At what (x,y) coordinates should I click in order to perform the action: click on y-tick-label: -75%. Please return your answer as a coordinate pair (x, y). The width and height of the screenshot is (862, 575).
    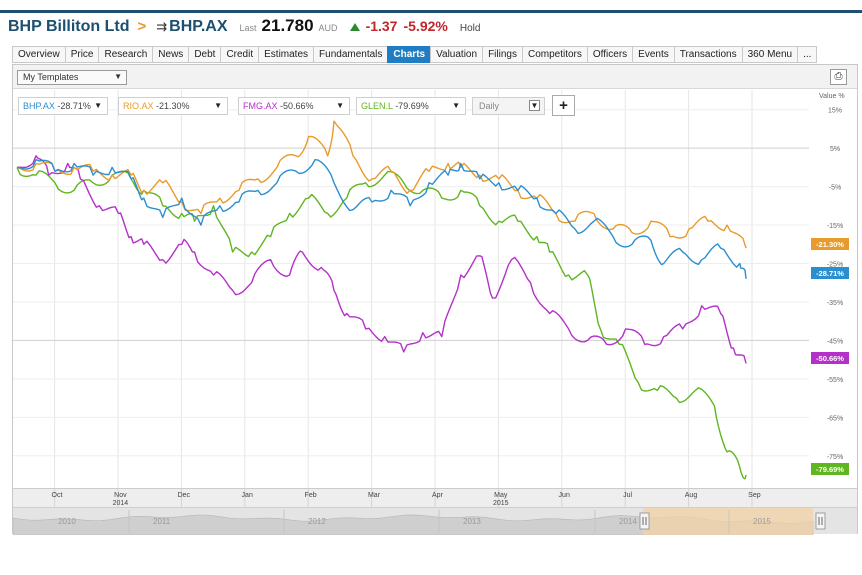
    Looking at the image, I should click on (835, 457).